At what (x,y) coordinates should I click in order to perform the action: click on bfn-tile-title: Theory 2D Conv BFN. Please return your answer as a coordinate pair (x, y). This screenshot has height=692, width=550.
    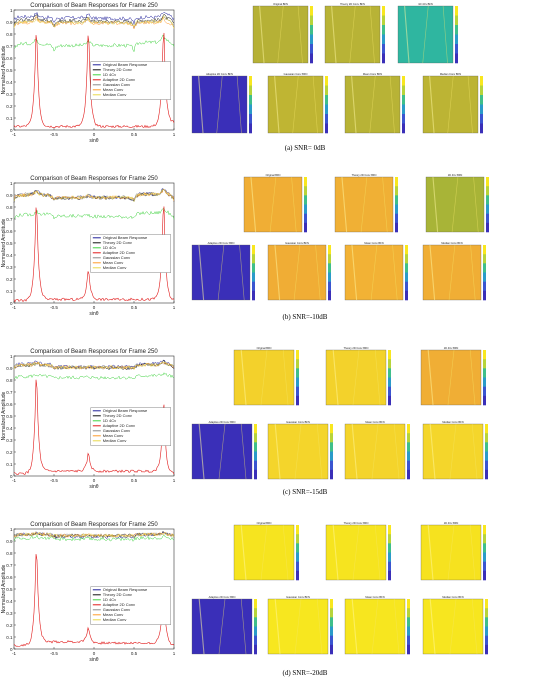
    Looking at the image, I should click on (356, 348).